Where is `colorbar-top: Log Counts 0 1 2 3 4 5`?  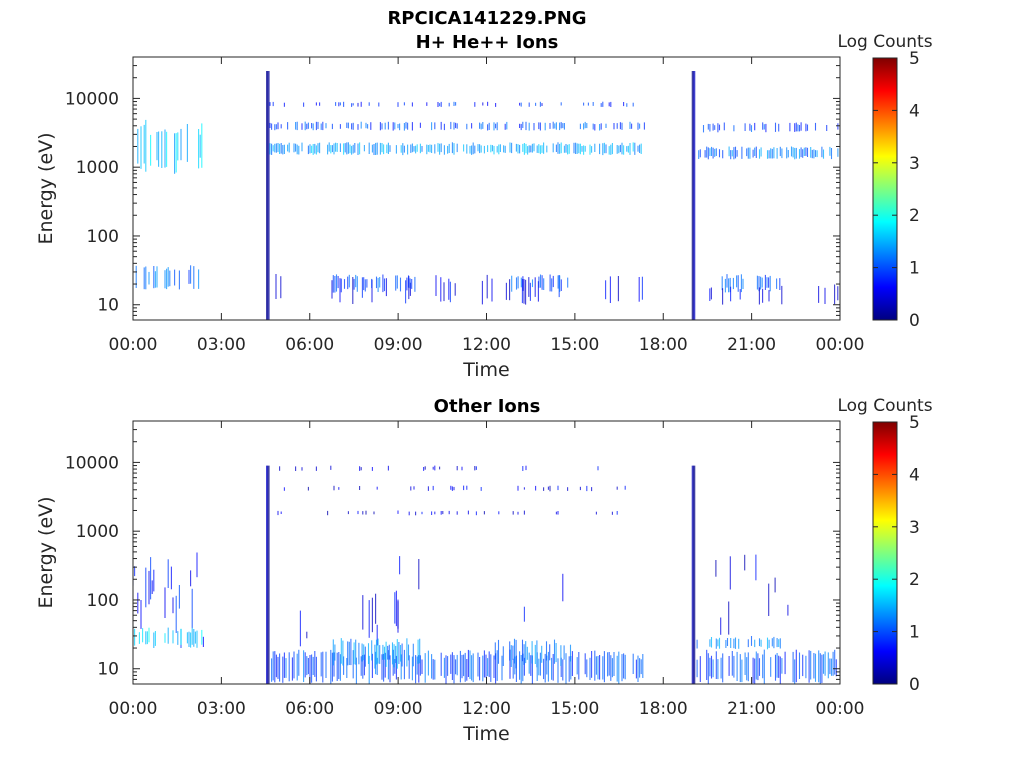 colorbar-top: Log Counts 0 1 2 3 4 5 is located at coordinates (884, 181).